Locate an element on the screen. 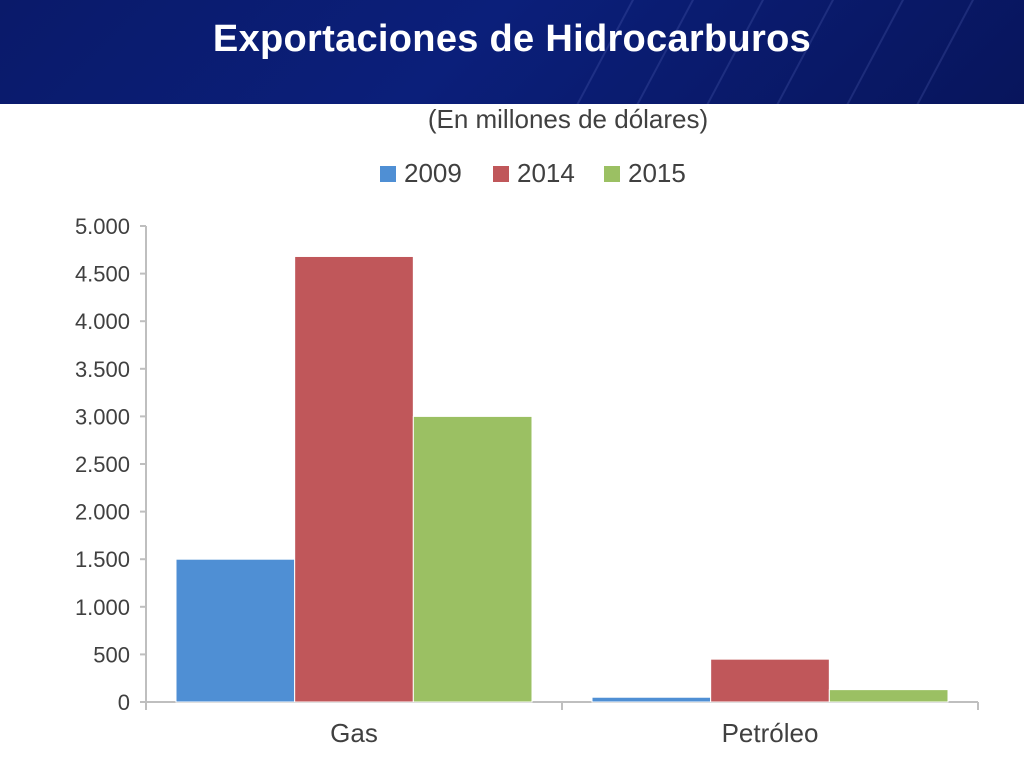 This screenshot has width=1024, height=768. legend-swatch-2009 is located at coordinates (388, 174).